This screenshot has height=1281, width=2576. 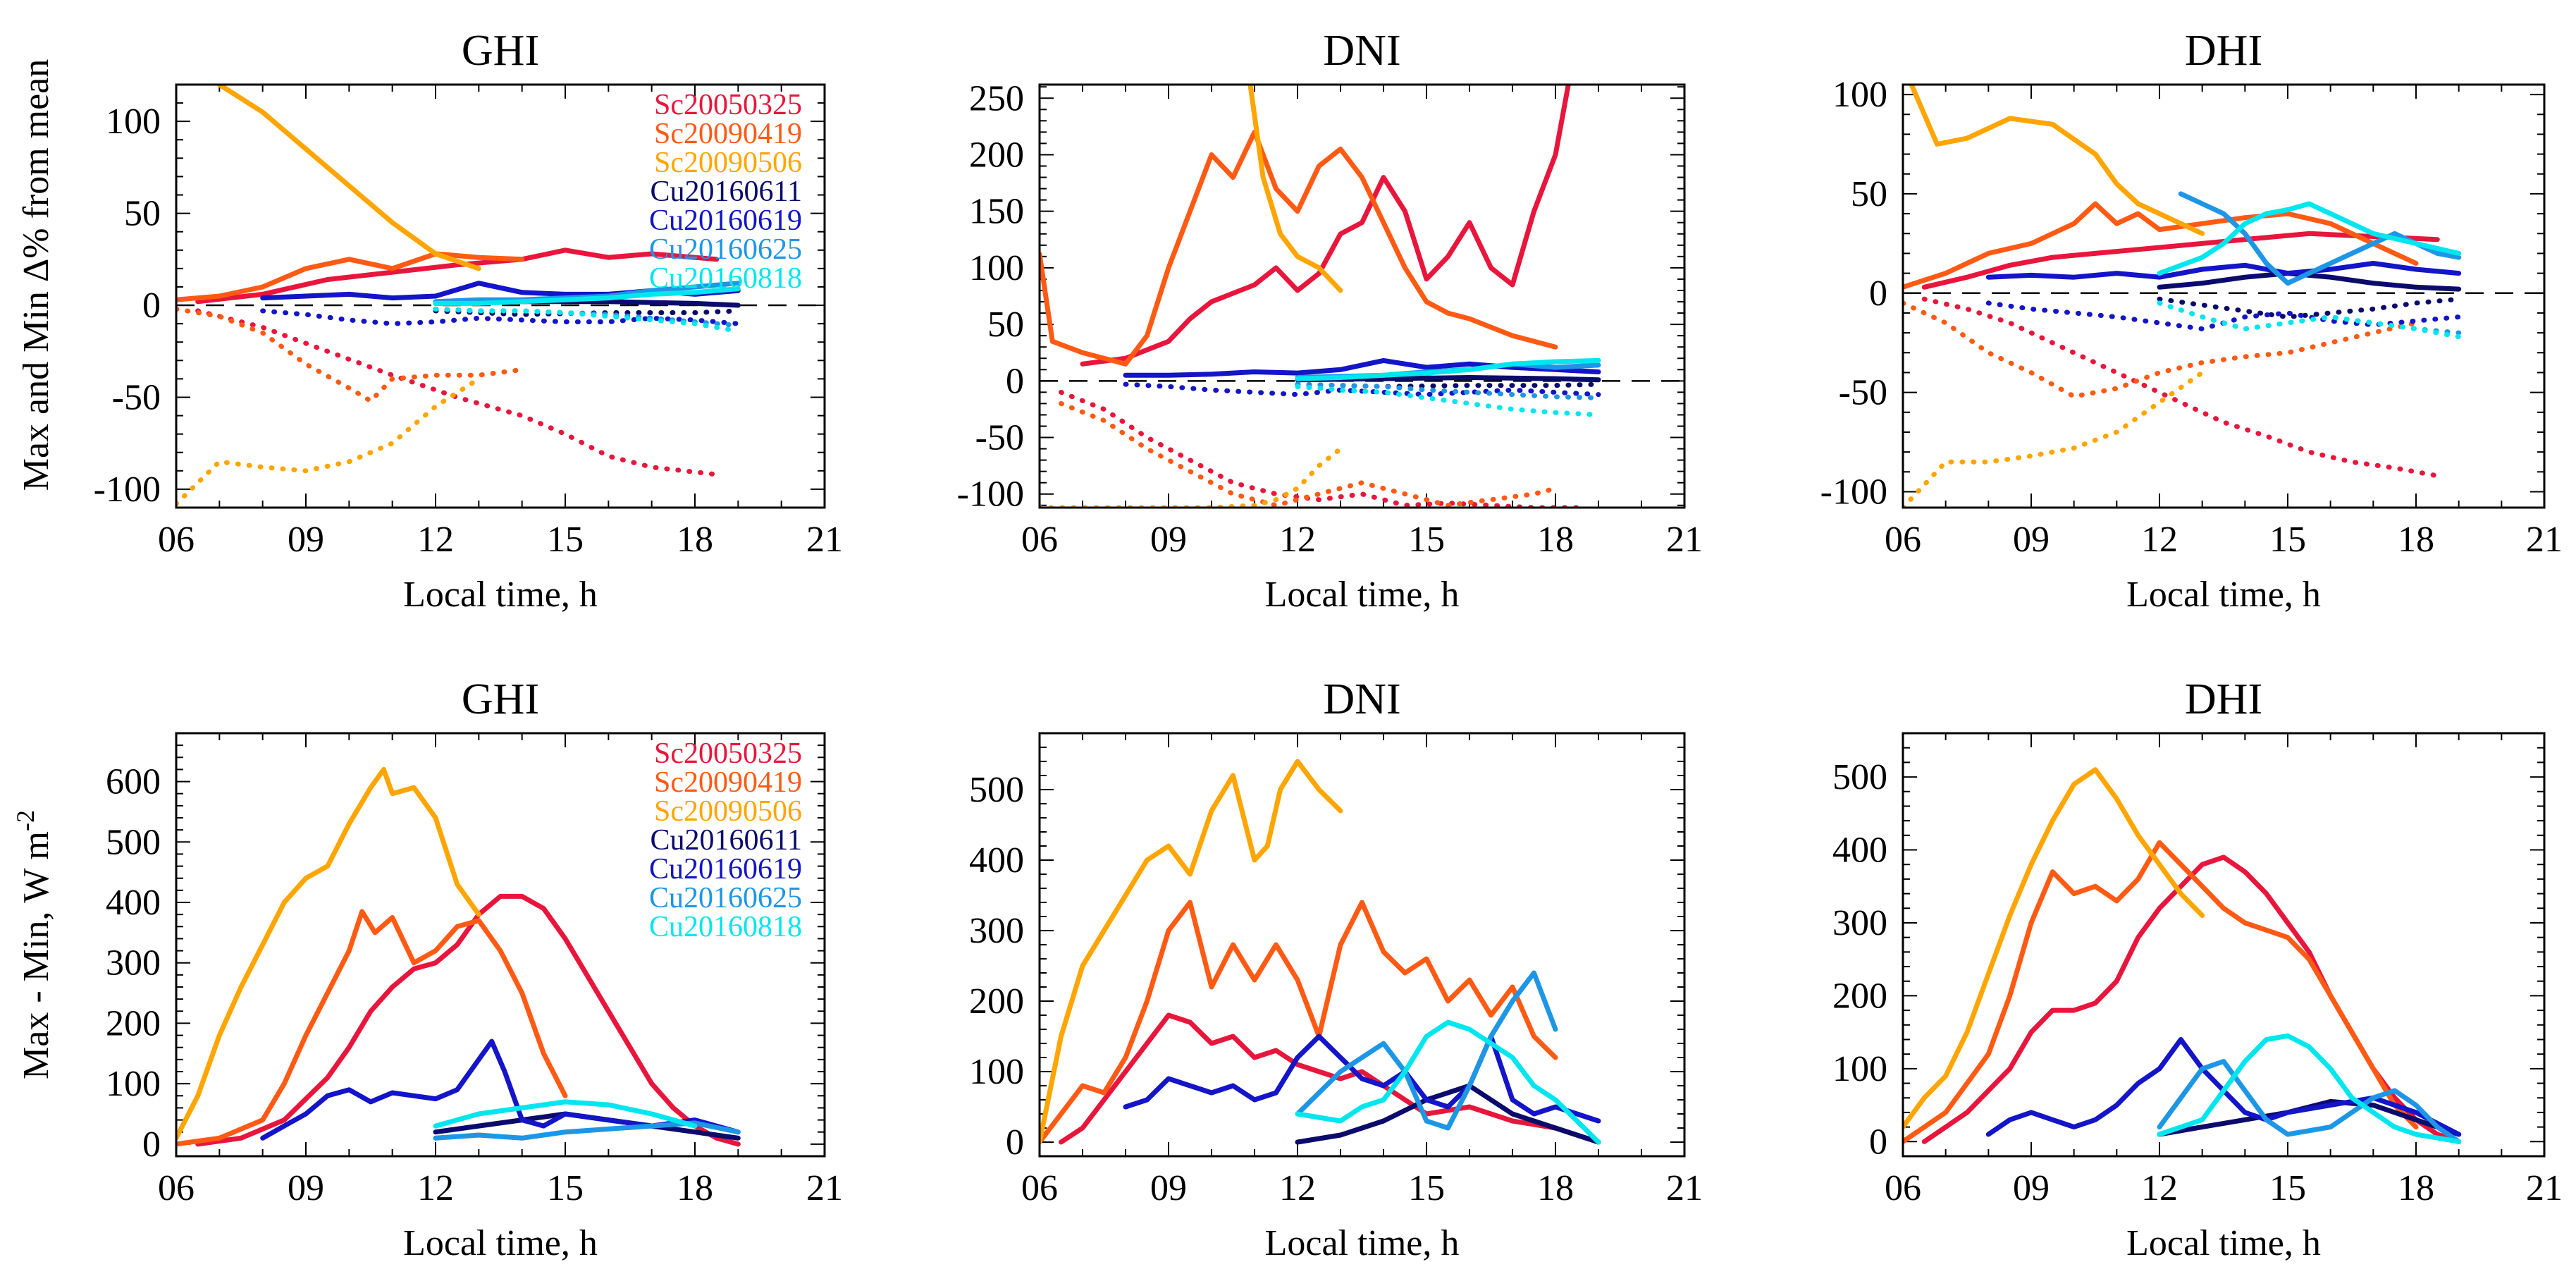 I want to click on legend-entry-cu20160611: Cu20160611, so click(x=726, y=192).